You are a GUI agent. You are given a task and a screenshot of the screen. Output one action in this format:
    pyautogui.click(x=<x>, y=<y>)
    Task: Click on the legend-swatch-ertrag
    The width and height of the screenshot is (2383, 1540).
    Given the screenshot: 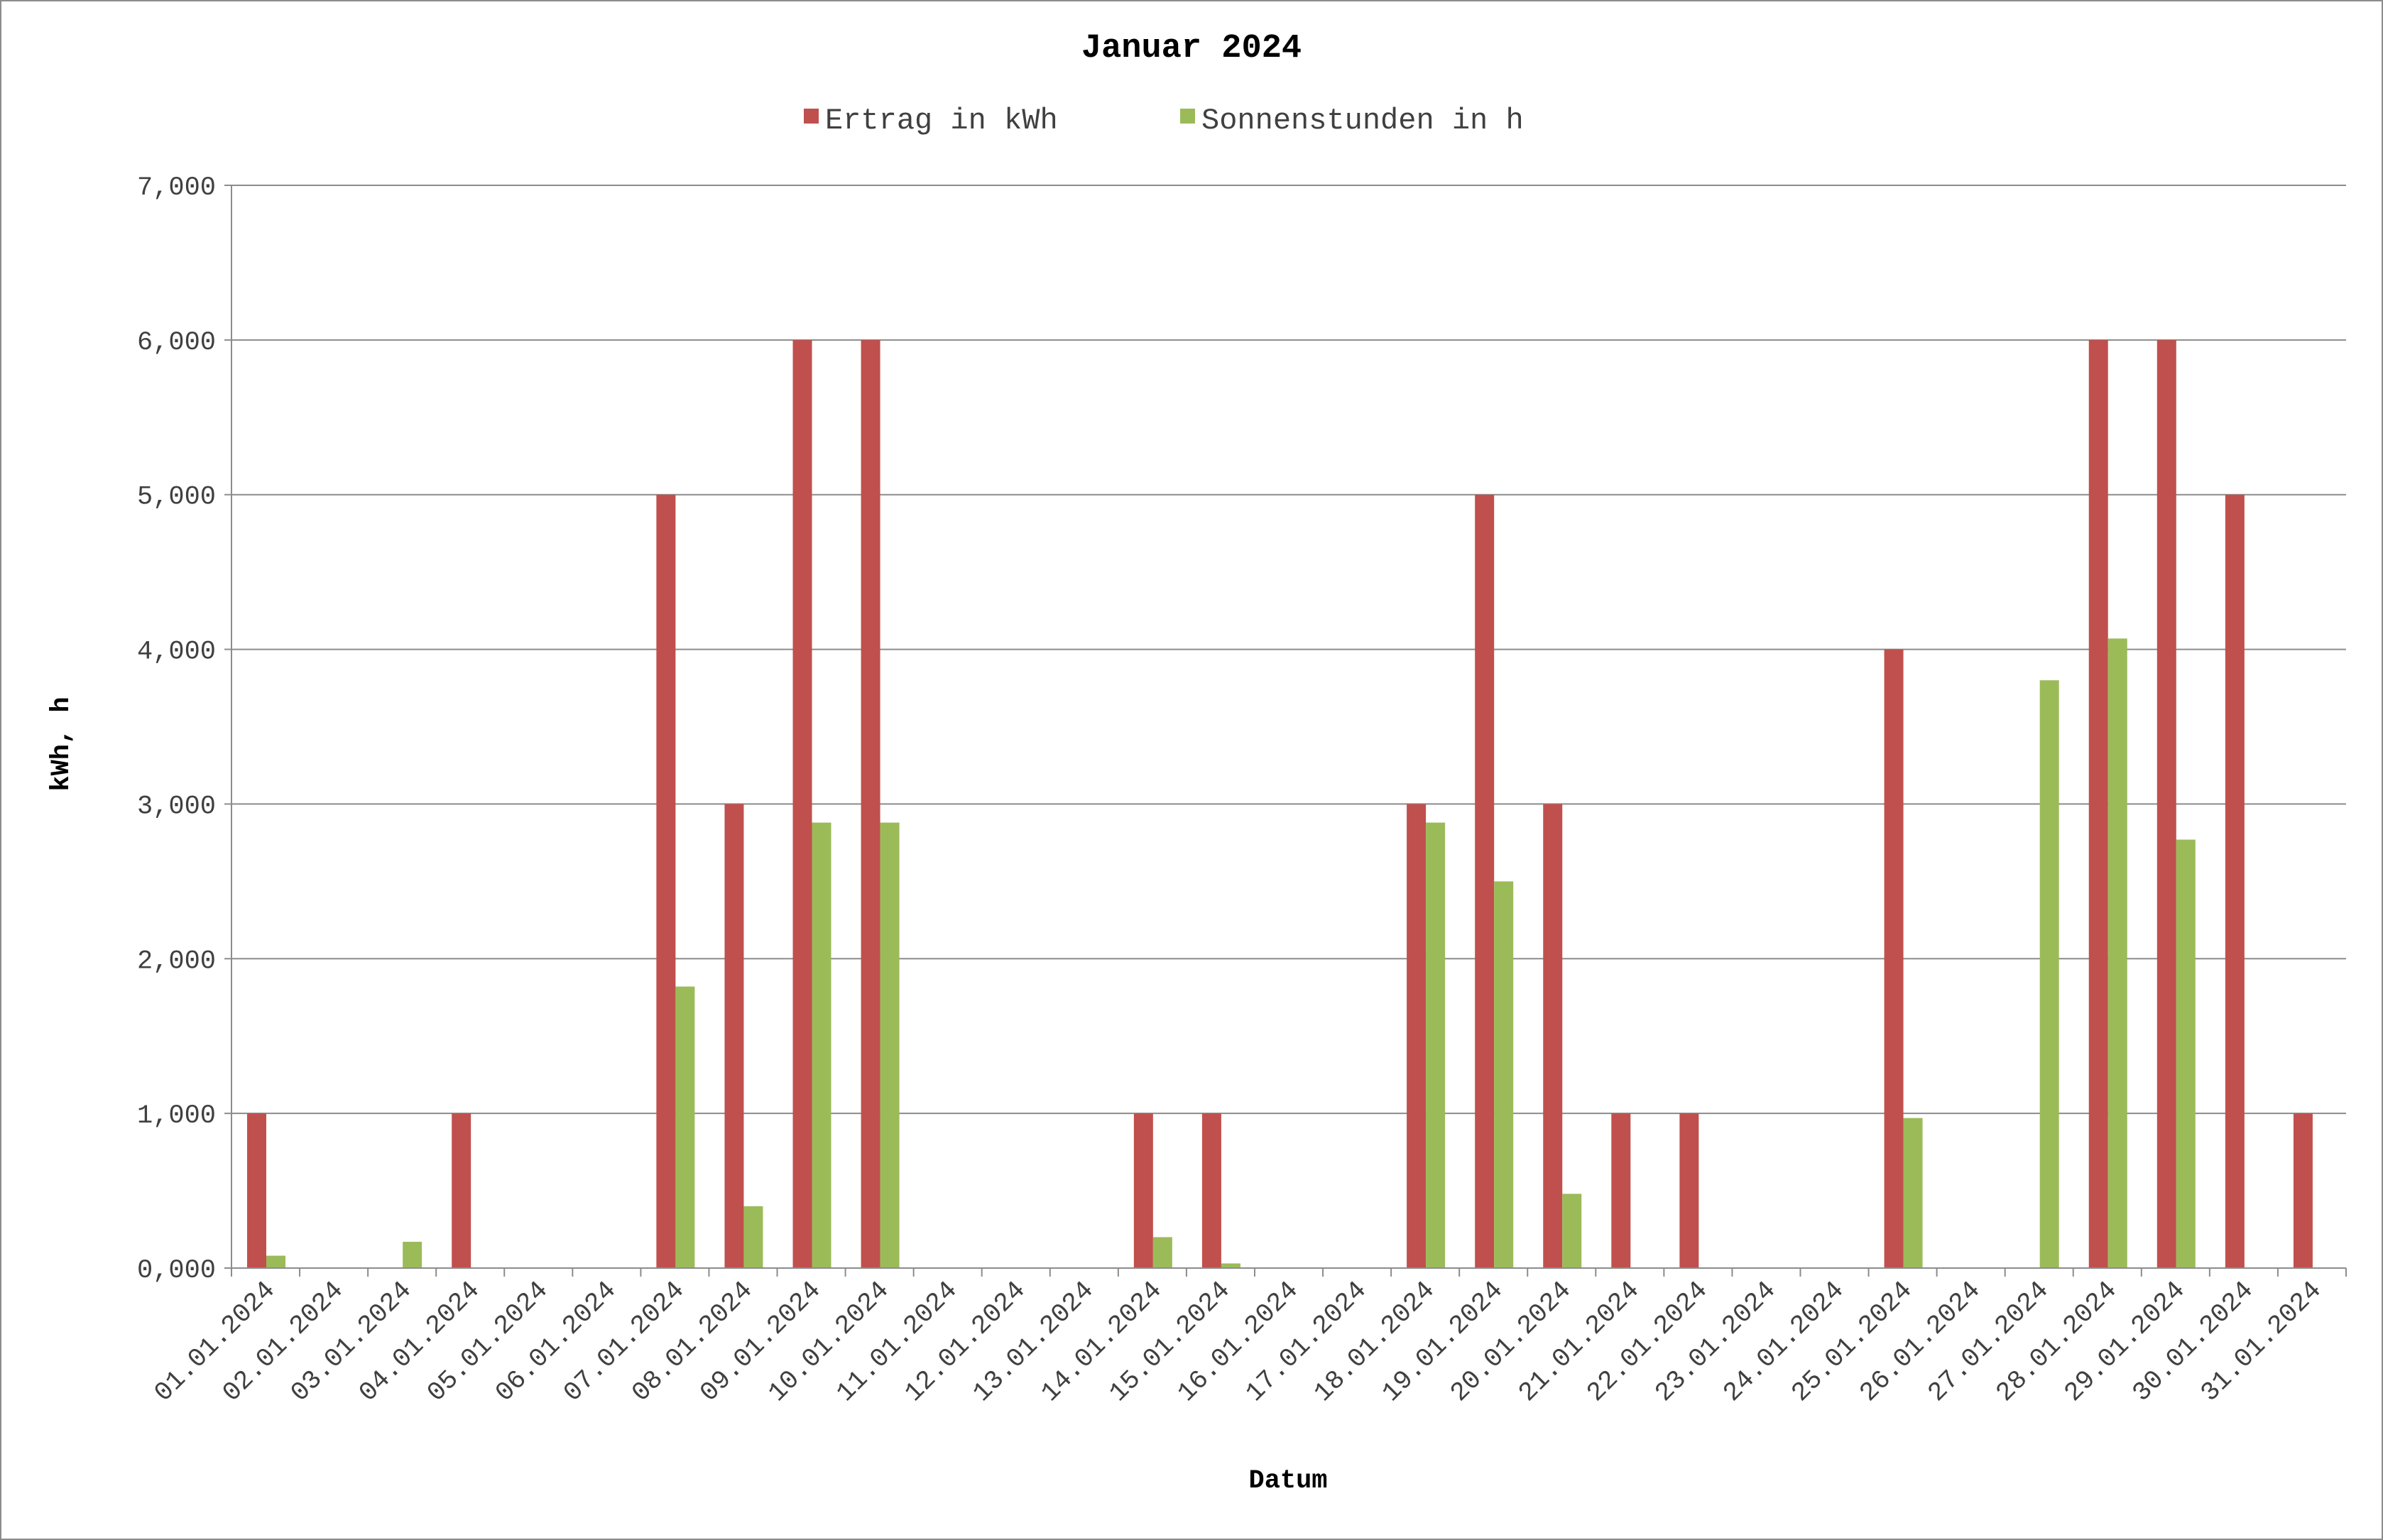 What is the action you would take?
    pyautogui.click(x=811, y=117)
    